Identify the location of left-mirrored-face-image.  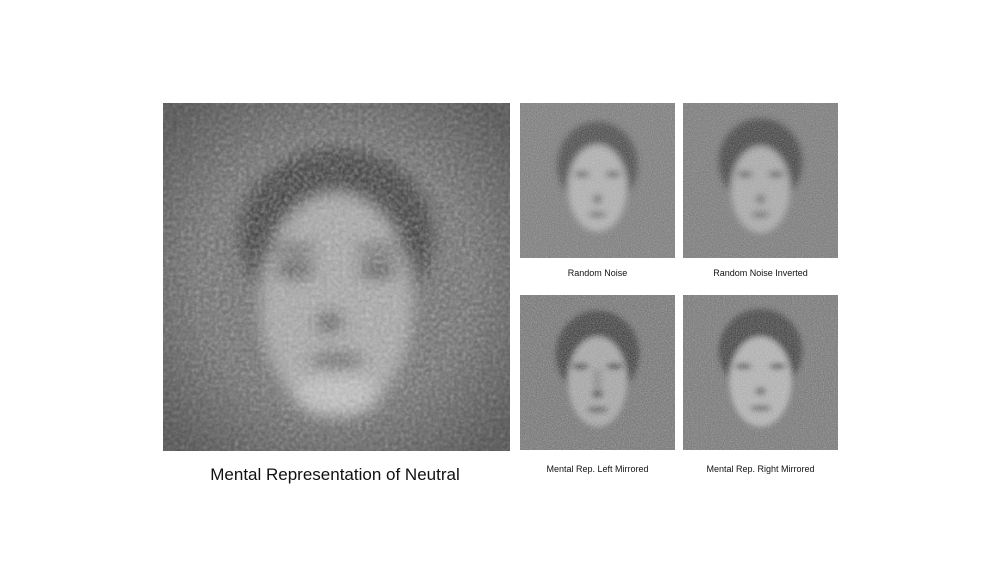
(597, 372).